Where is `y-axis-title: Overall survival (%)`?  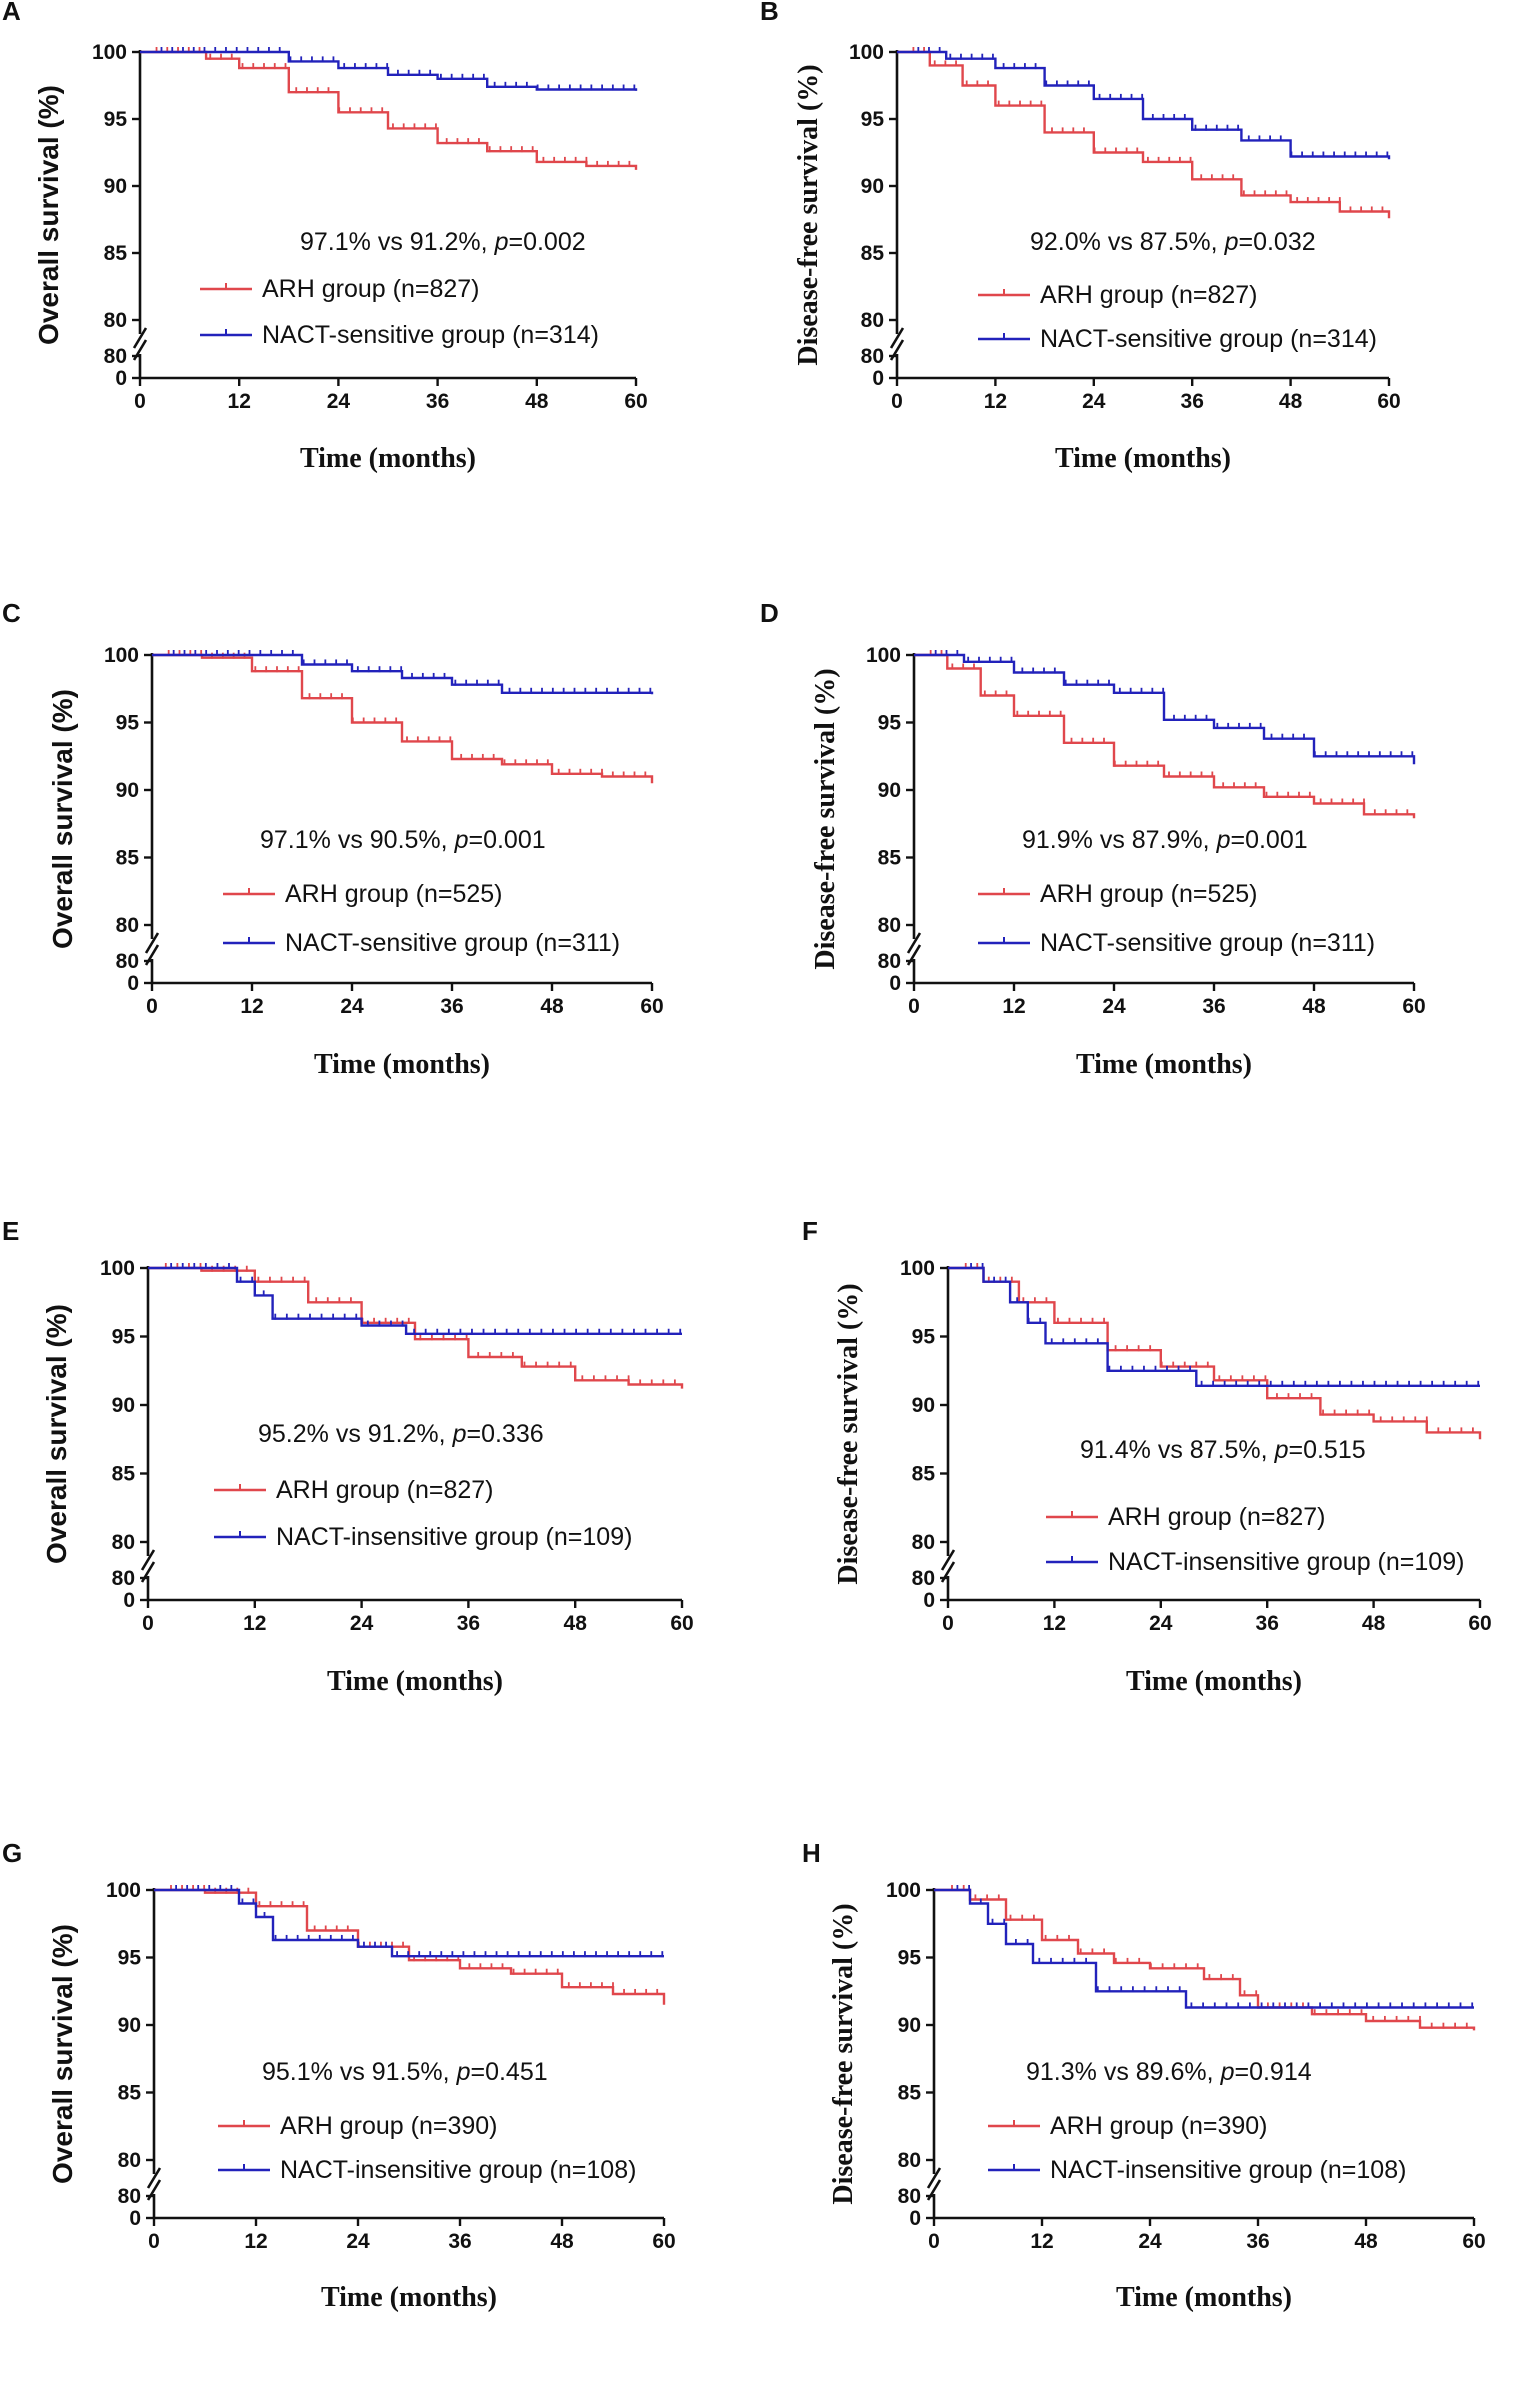 y-axis-title: Overall survival (%) is located at coordinates (62, 2054).